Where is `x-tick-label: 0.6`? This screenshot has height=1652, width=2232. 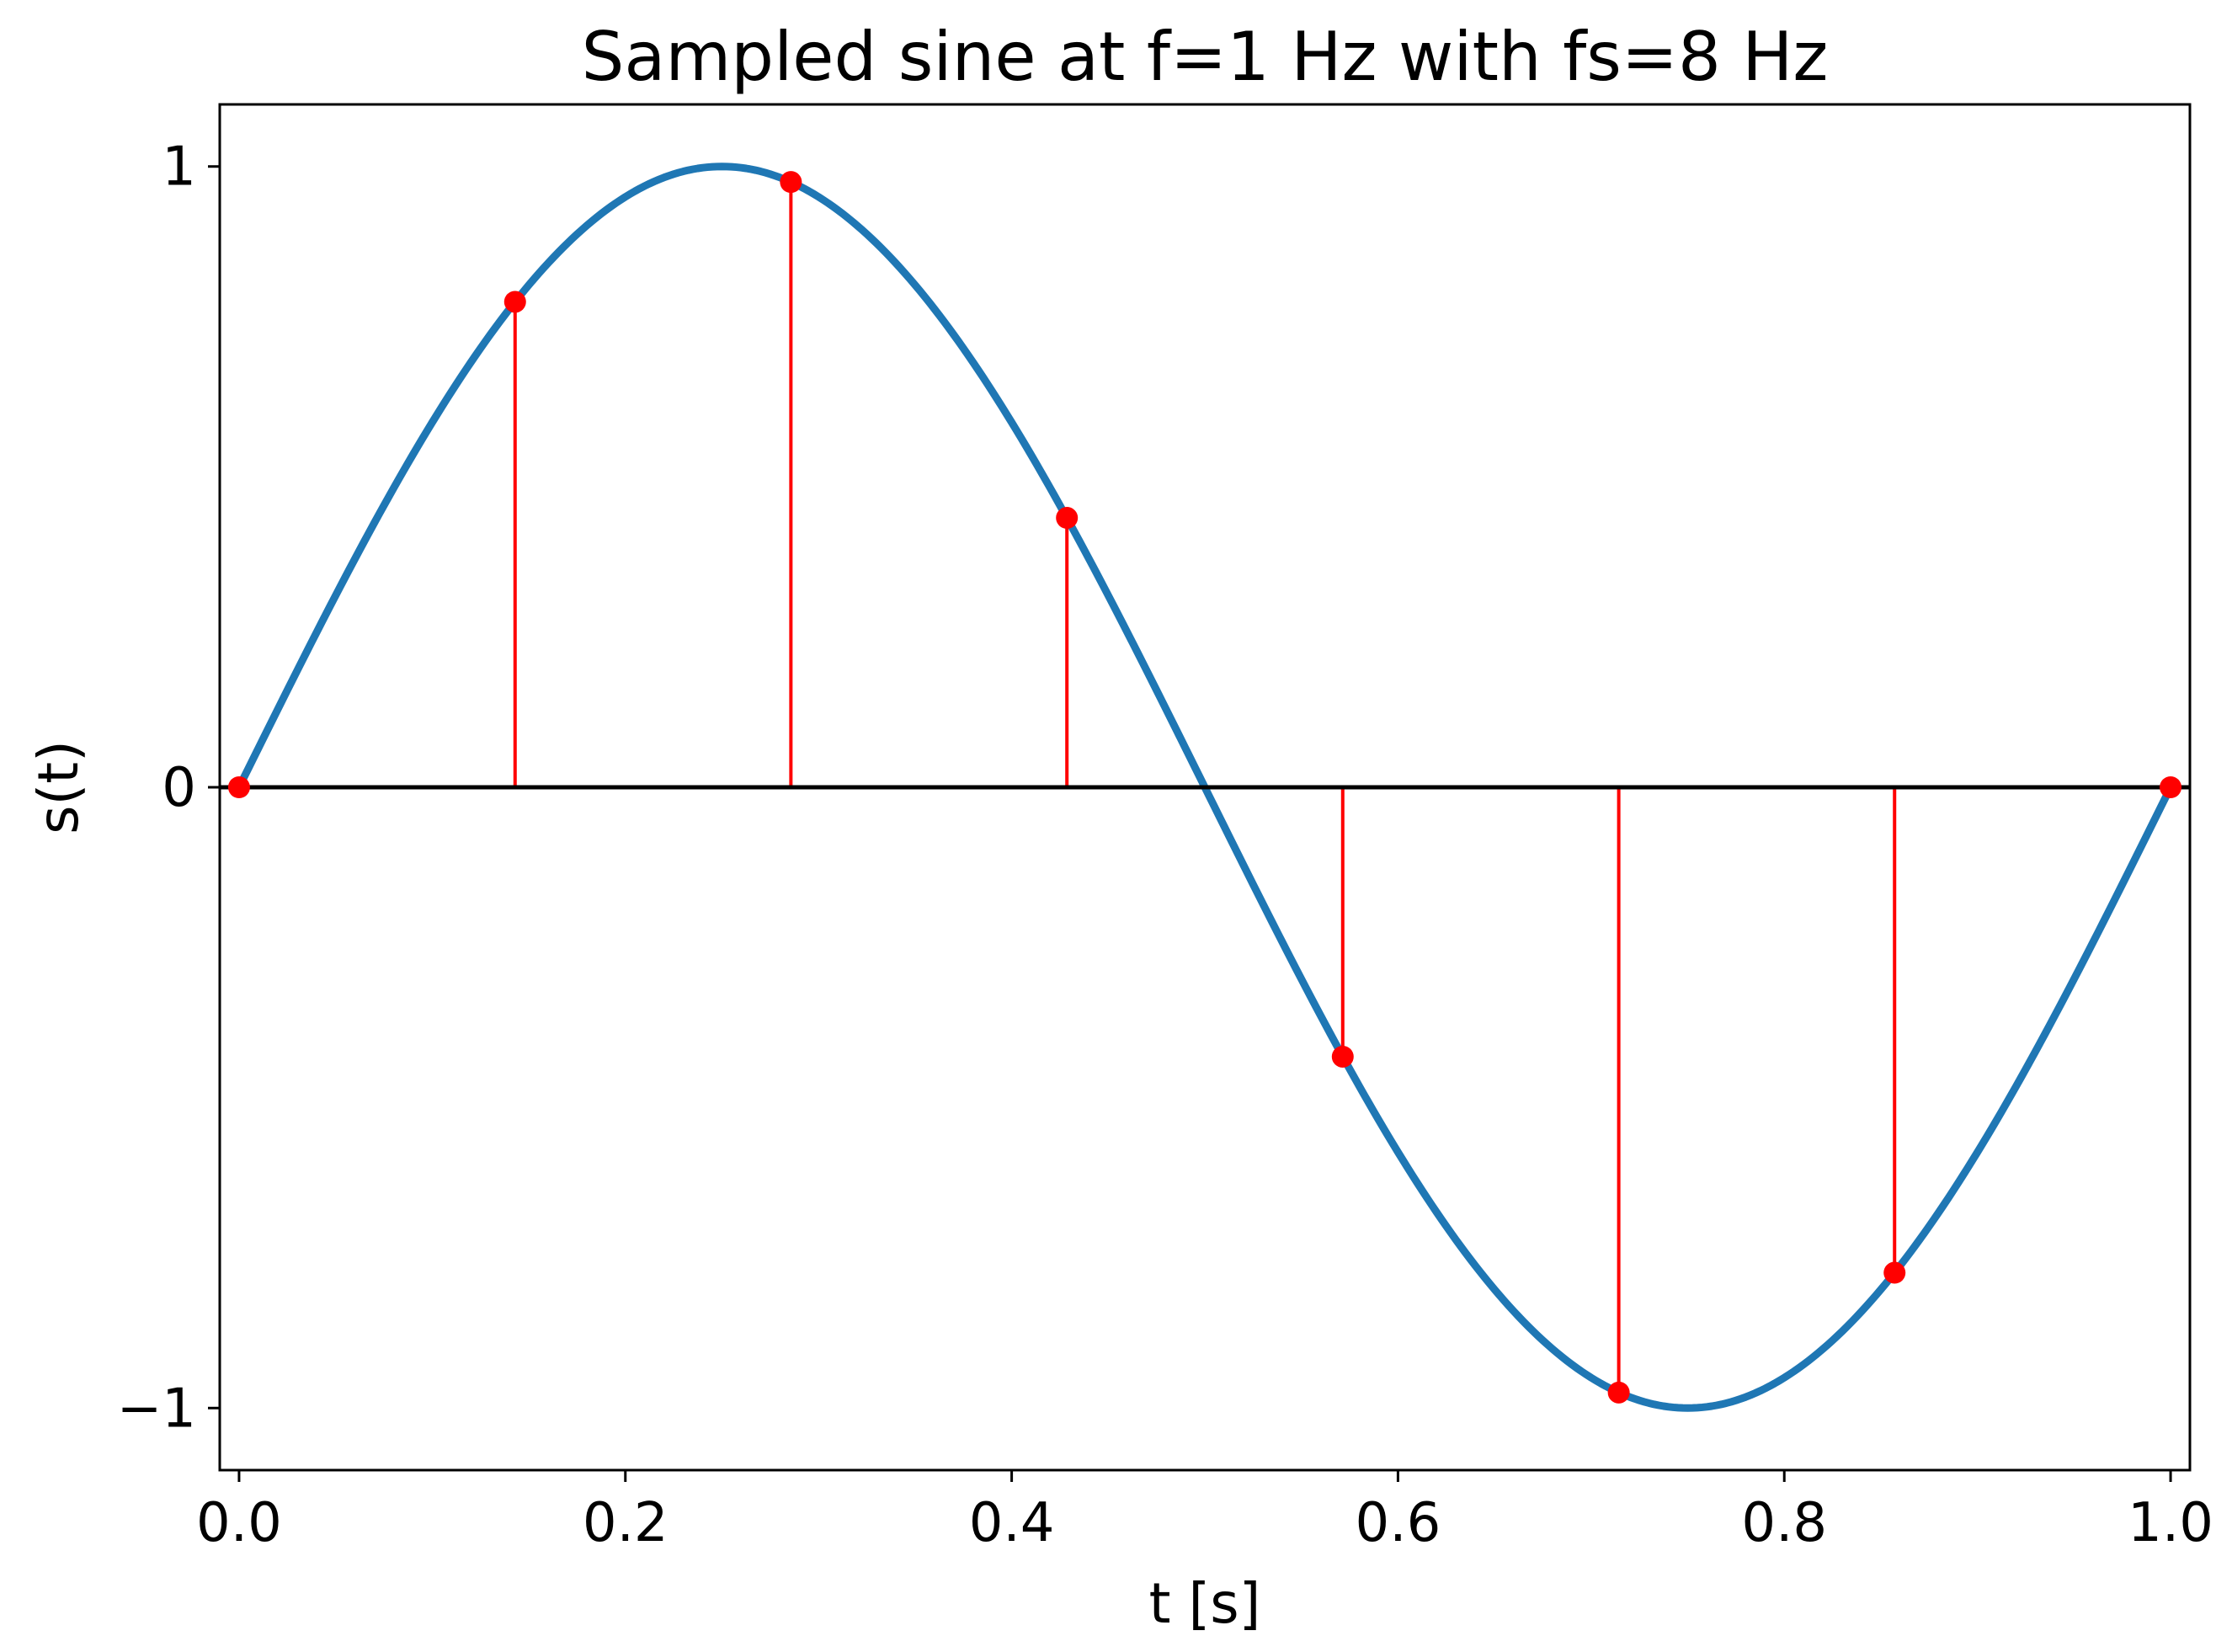
x-tick-label: 0.6 is located at coordinates (1399, 1523).